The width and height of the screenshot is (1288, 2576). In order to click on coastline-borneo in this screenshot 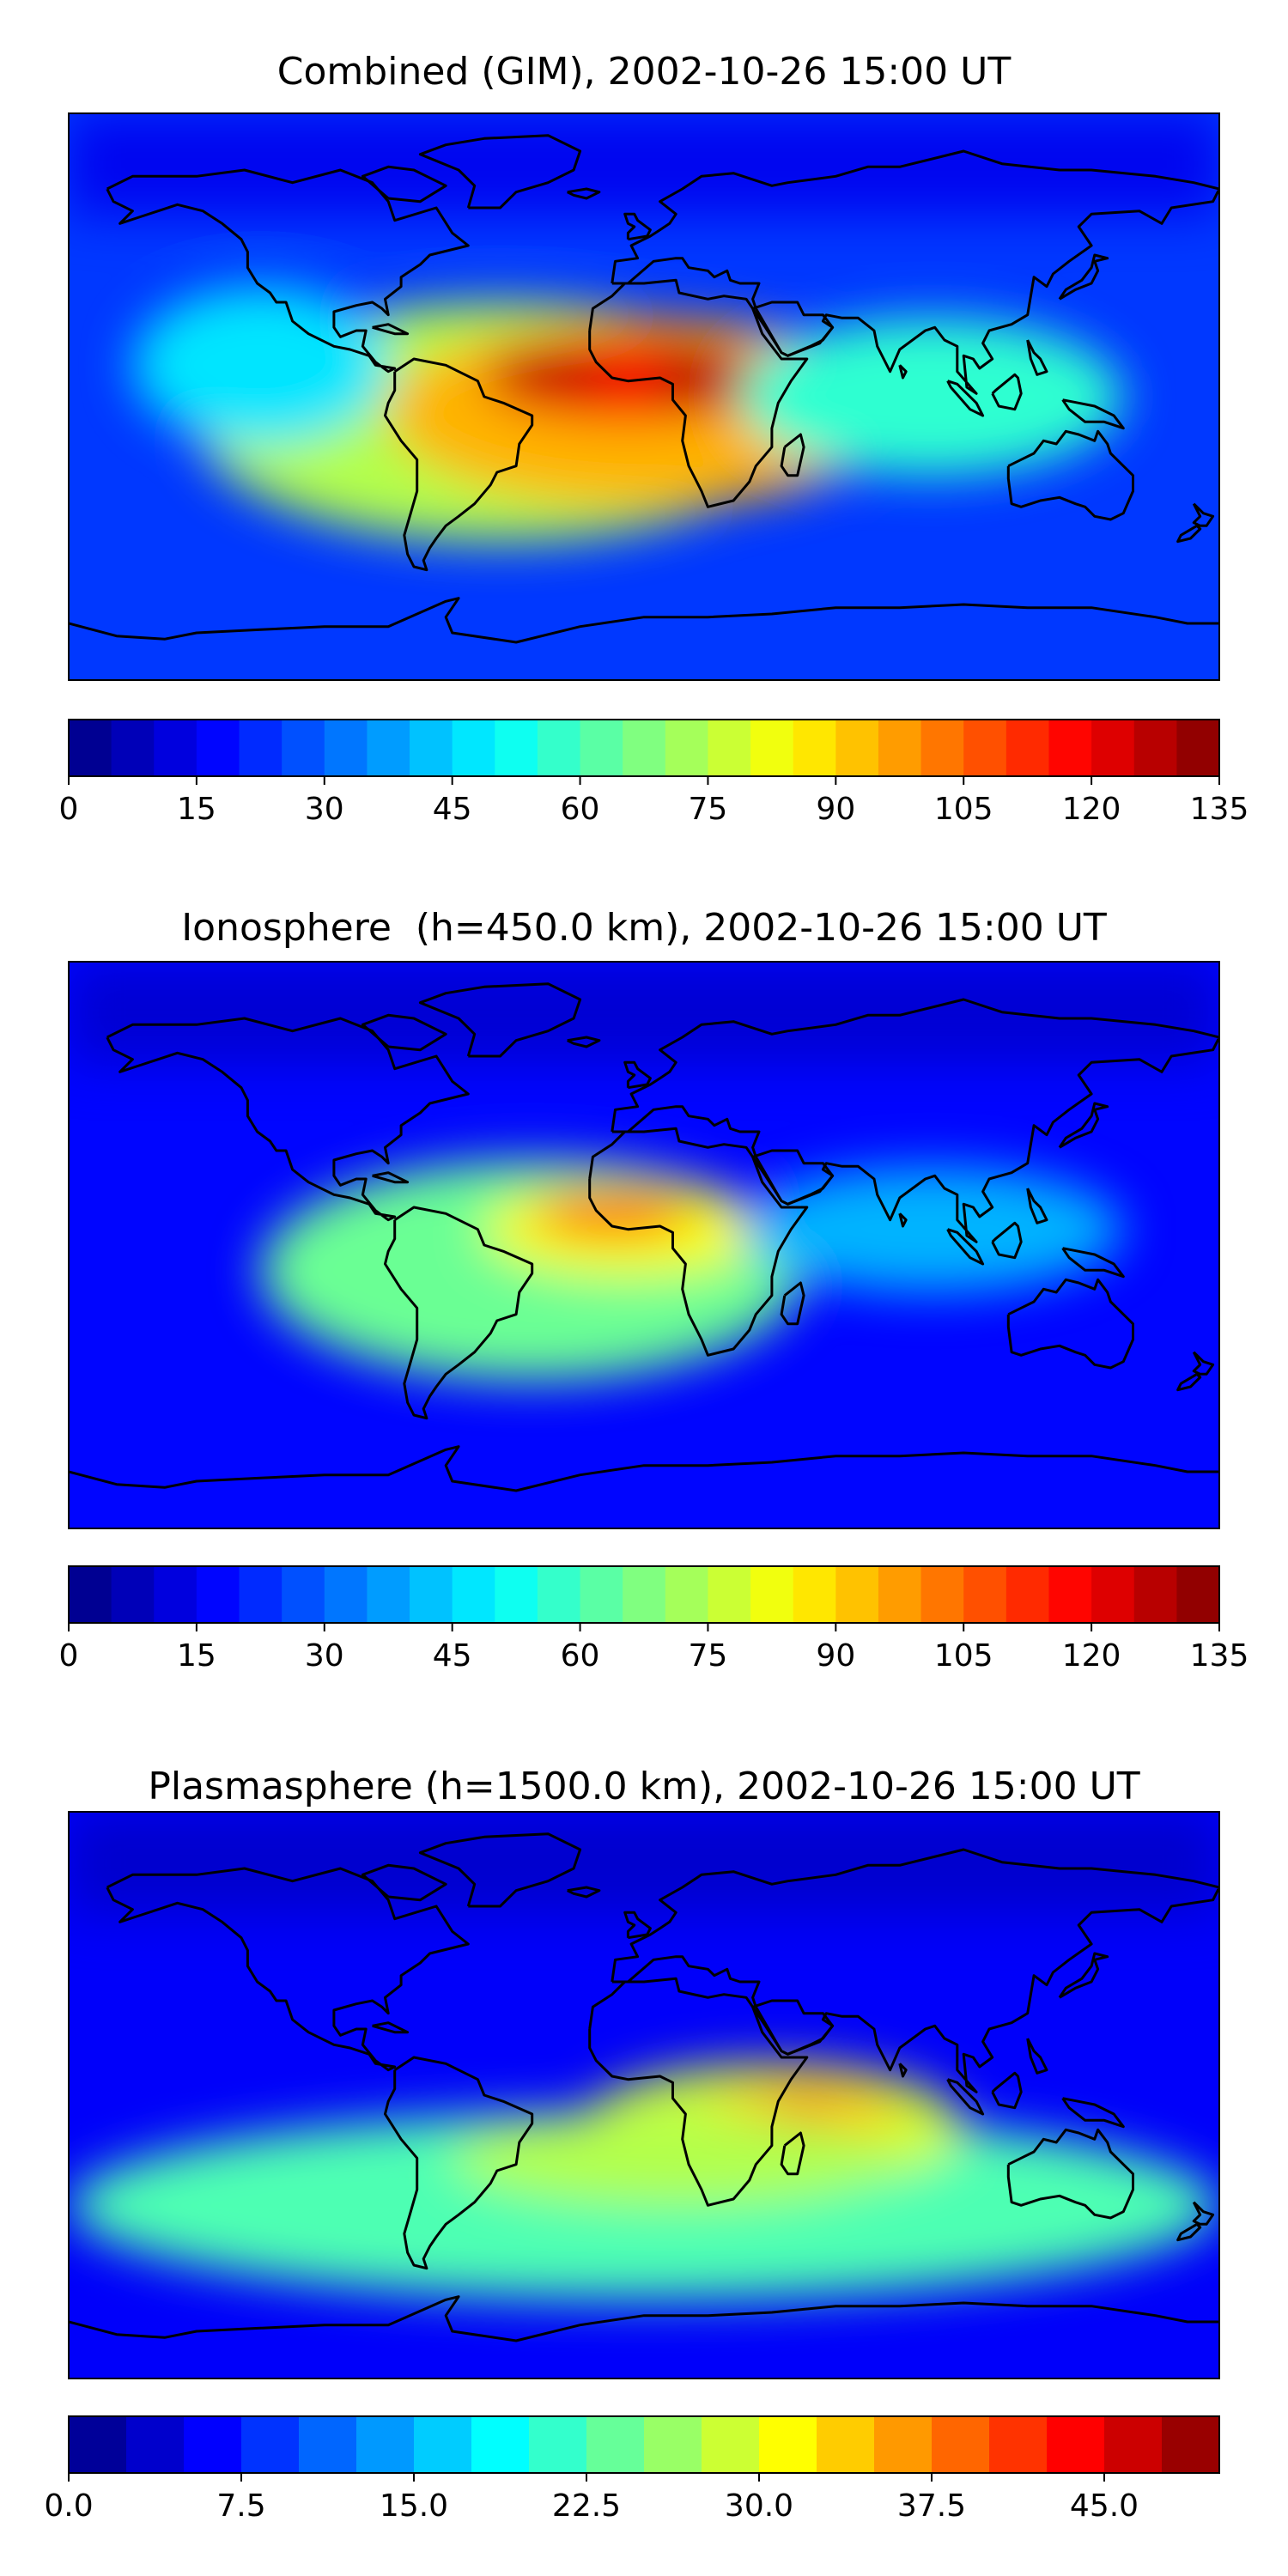, I will do `click(1007, 2090)`.